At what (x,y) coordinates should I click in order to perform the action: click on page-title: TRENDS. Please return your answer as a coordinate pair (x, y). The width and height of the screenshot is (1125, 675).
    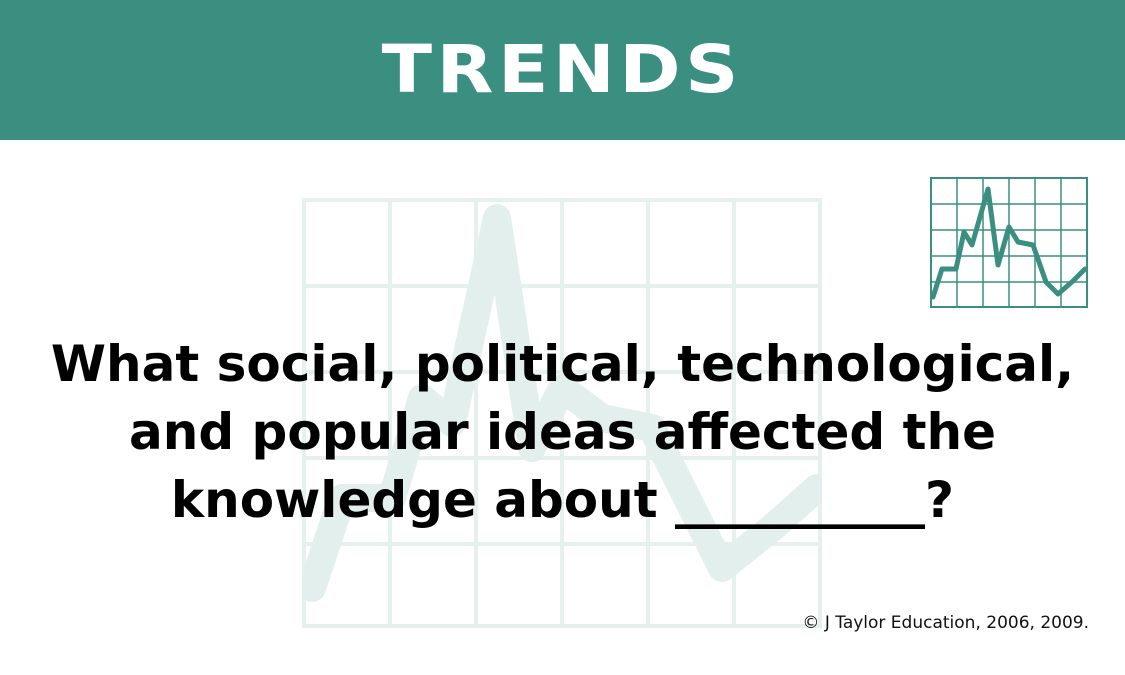
    Looking at the image, I should click on (562, 69).